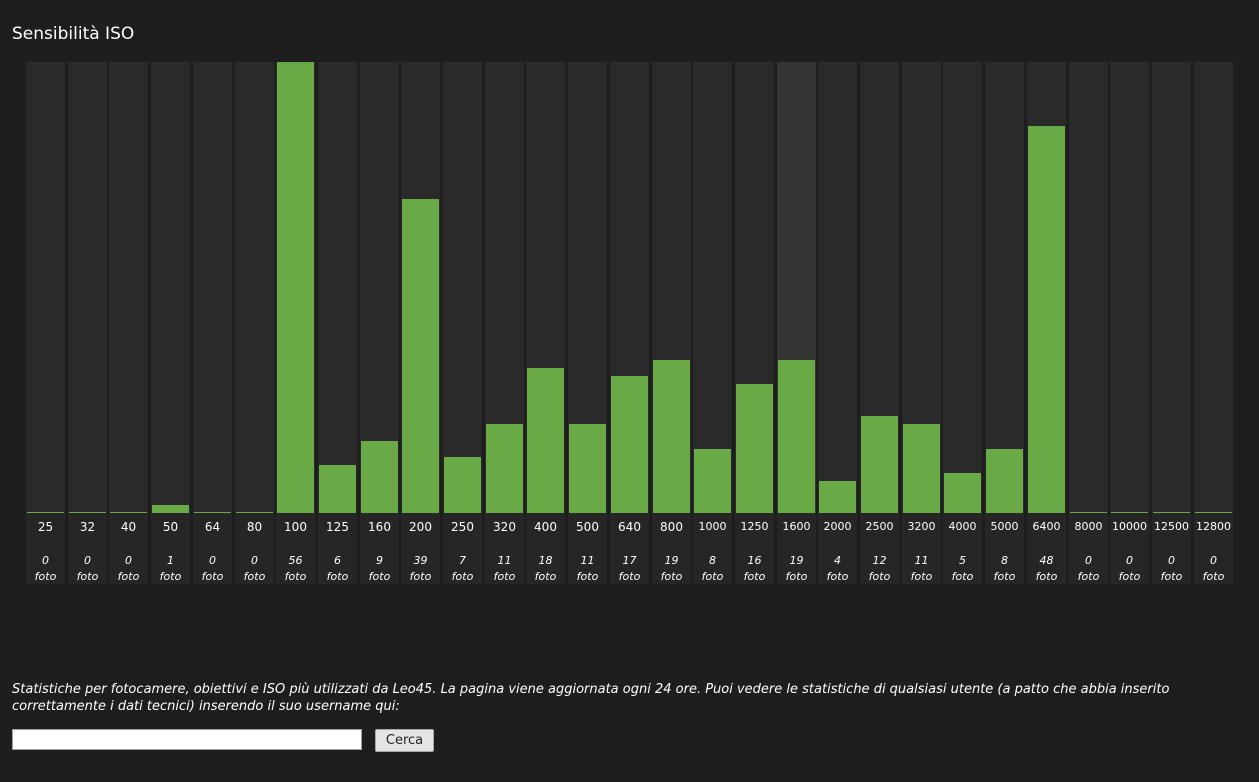  I want to click on bar-column-200: 200 39 foto, so click(420, 323).